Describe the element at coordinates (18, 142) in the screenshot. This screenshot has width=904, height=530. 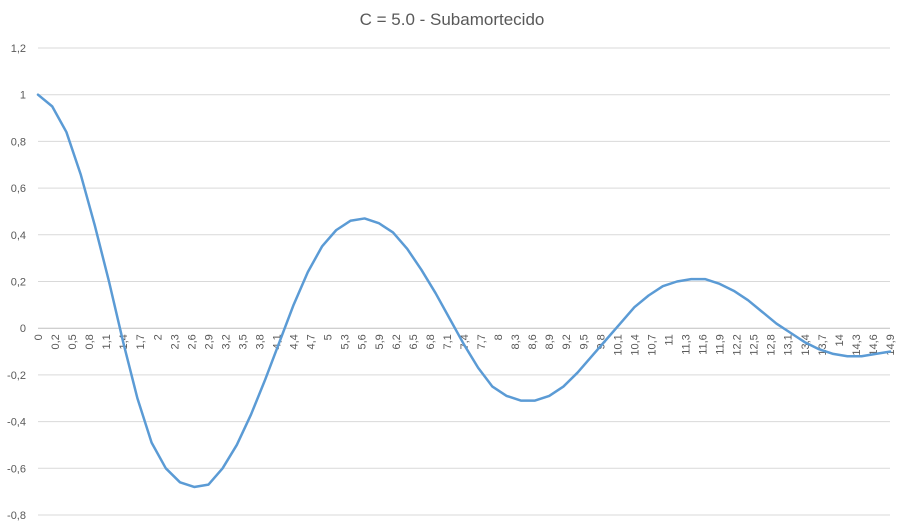
I see `y-tick-label: 0,8` at that location.